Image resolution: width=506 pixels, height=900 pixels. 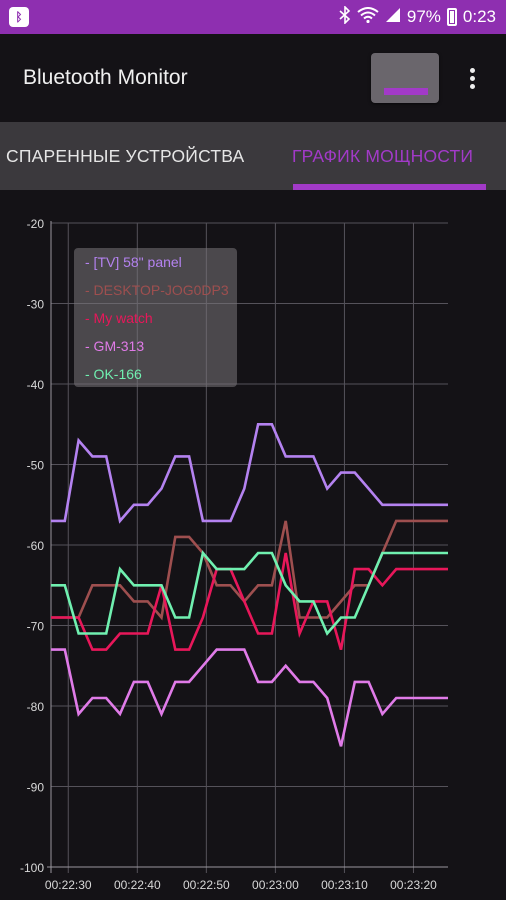 I want to click on x-tick-label: 00:23:10, so click(x=344, y=885).